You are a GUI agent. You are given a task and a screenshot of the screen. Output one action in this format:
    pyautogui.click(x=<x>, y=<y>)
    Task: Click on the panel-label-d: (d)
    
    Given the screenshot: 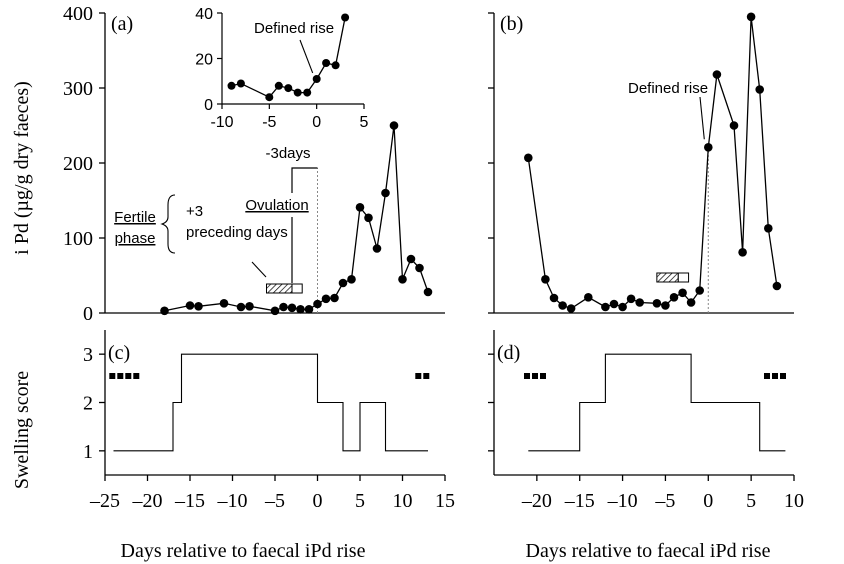 What is the action you would take?
    pyautogui.click(x=508, y=353)
    